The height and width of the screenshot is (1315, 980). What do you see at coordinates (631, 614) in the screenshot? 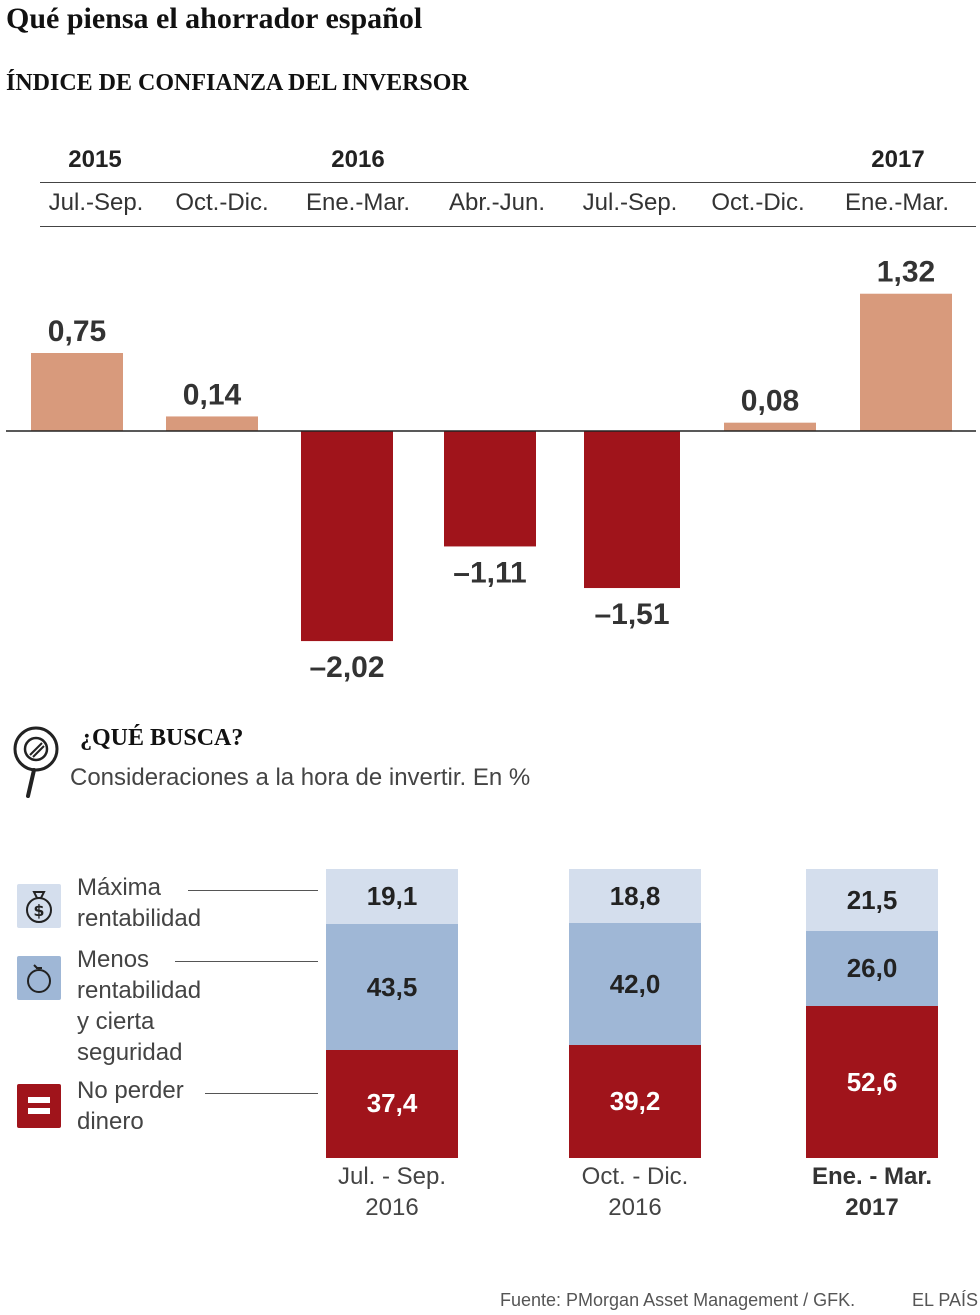
I see `bar-value-label-5: –1,51` at bounding box center [631, 614].